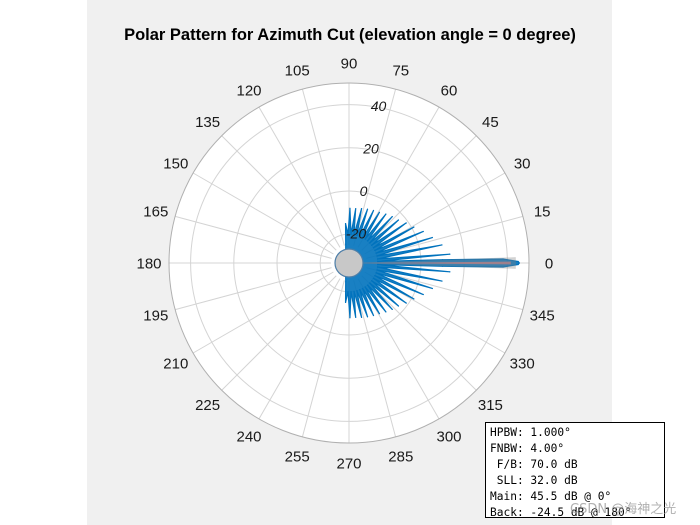  What do you see at coordinates (534, 480) in the screenshot?
I see `stats-sidelobe-level: SLL: 32.0 dB` at bounding box center [534, 480].